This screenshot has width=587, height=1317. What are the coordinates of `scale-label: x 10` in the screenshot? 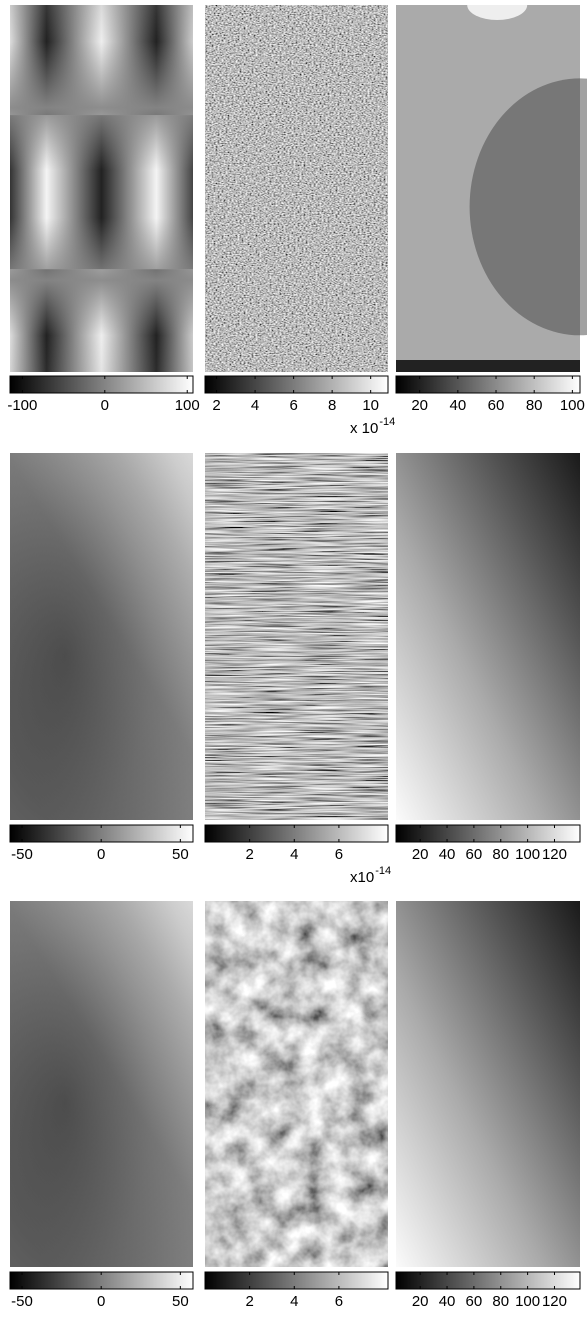 It's located at (364, 428).